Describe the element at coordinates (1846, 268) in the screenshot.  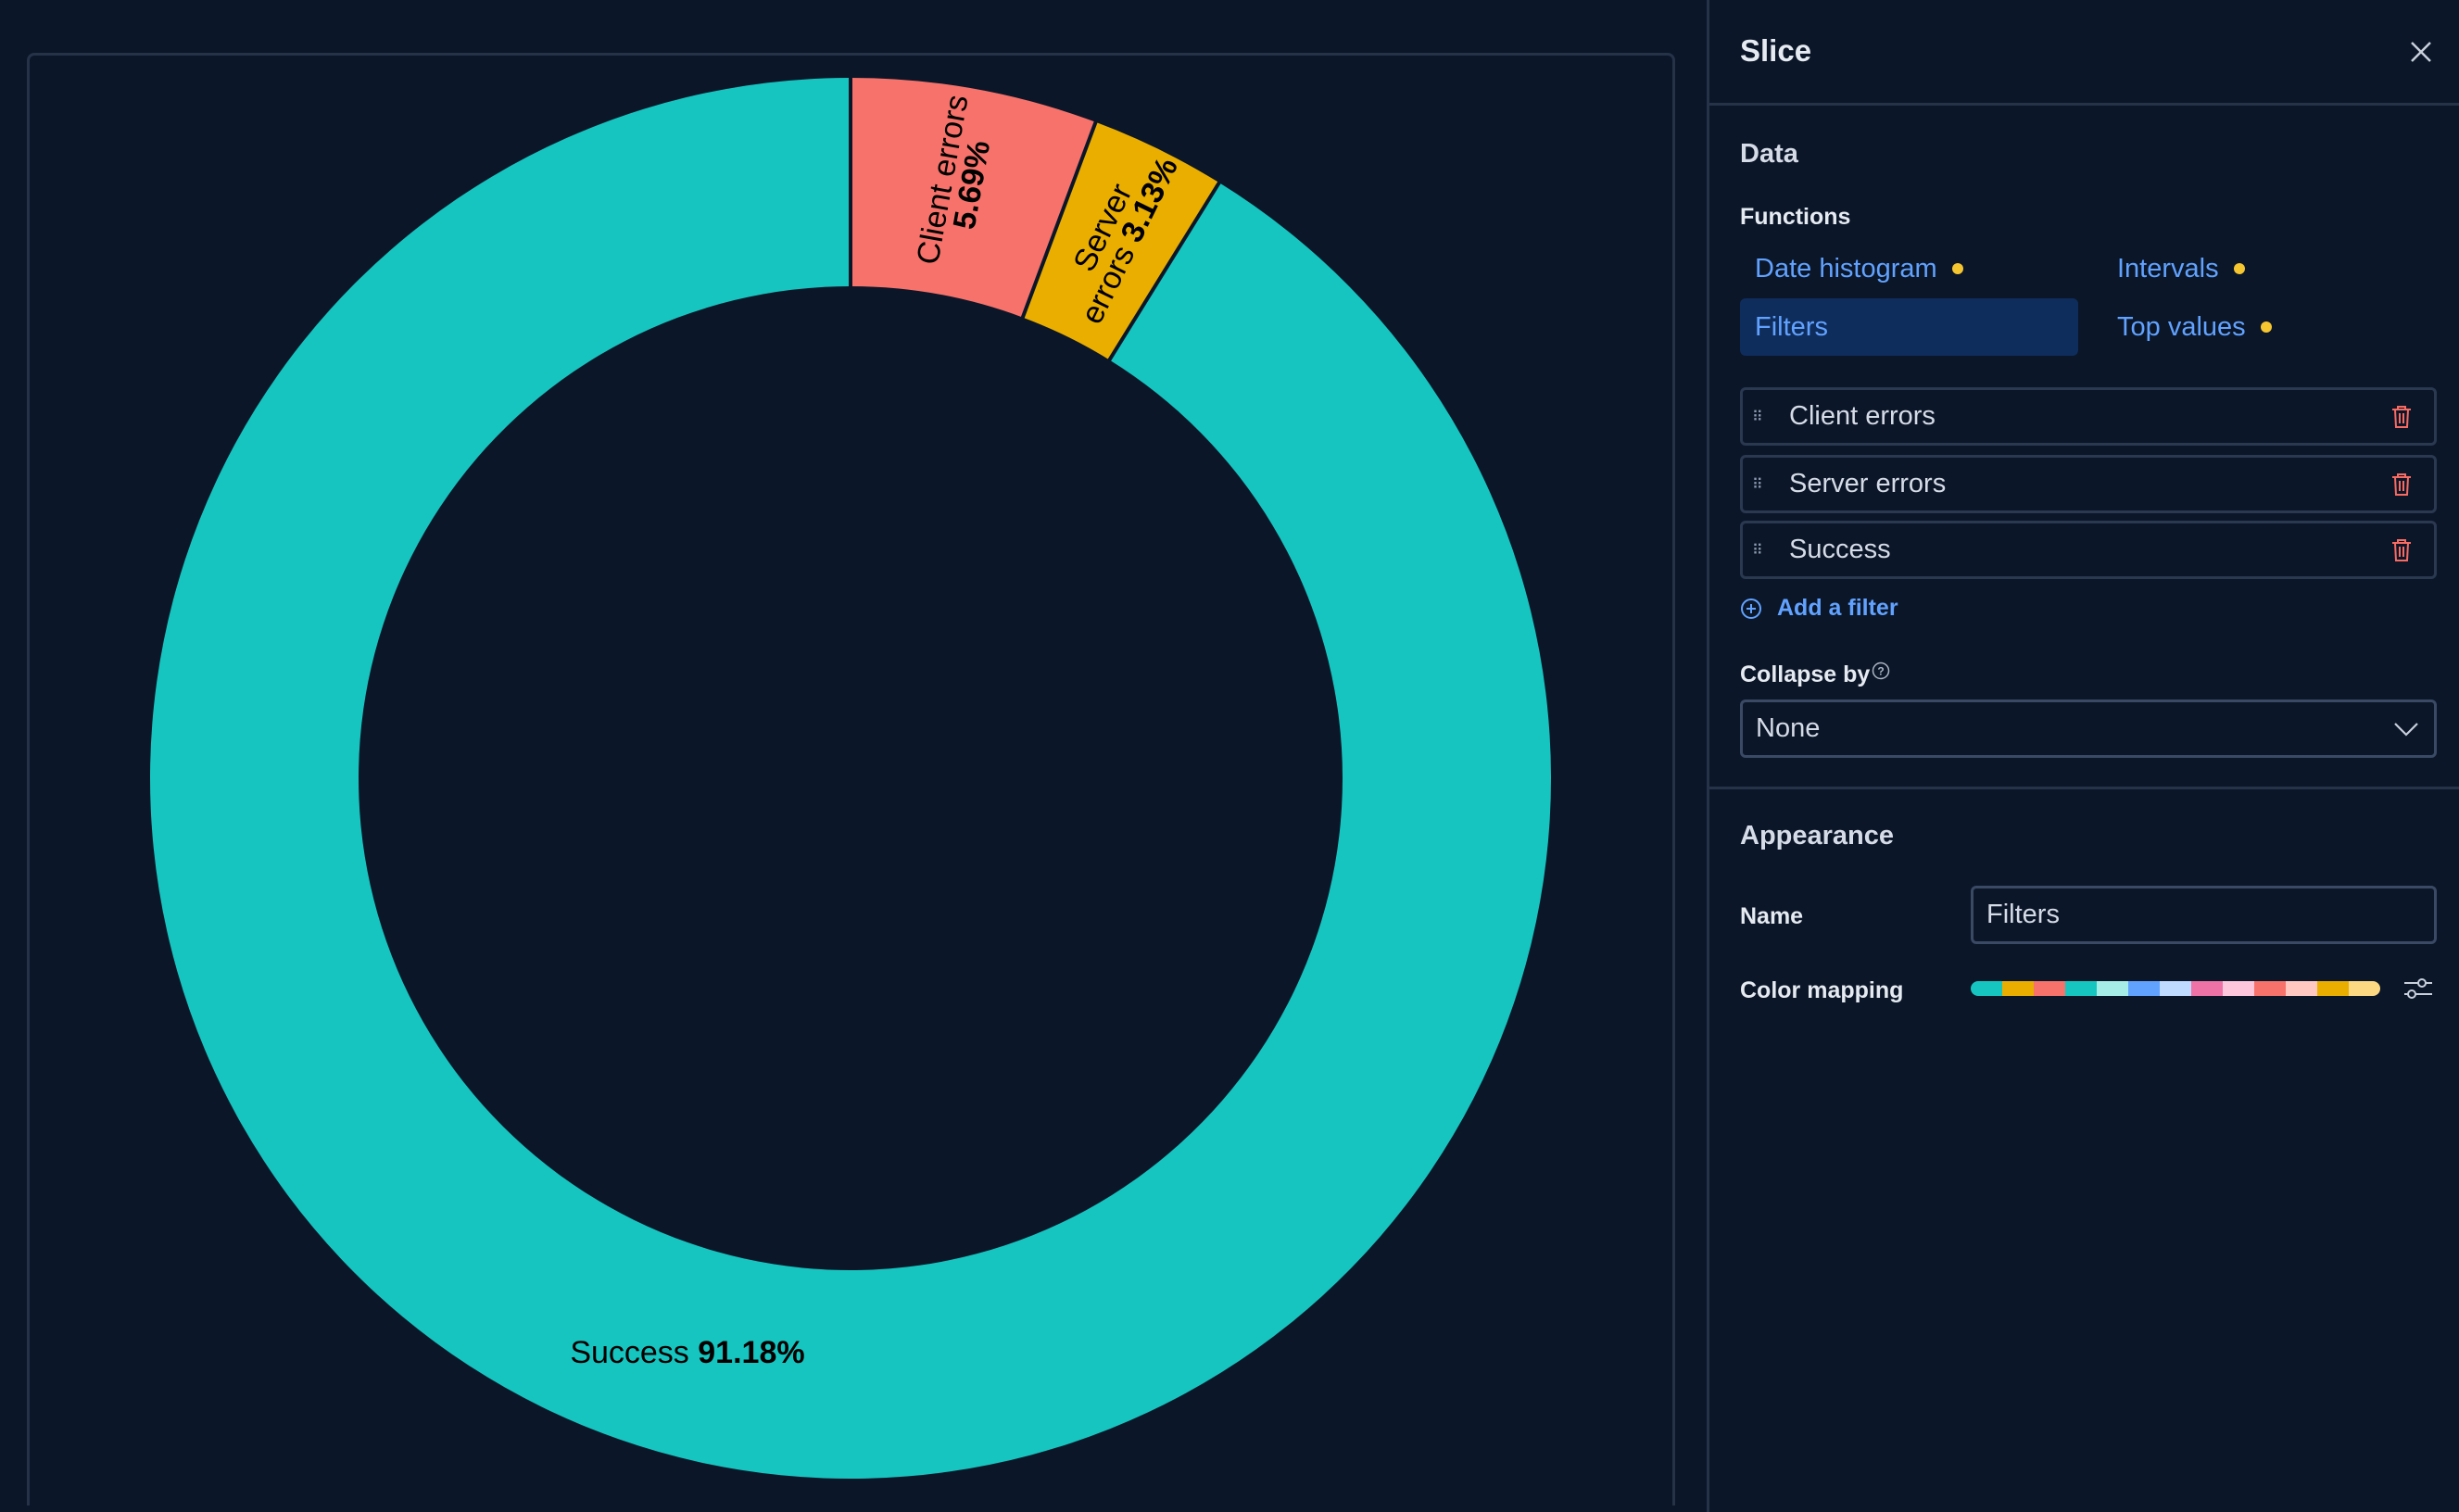
I see `function-label: Date histogram` at that location.